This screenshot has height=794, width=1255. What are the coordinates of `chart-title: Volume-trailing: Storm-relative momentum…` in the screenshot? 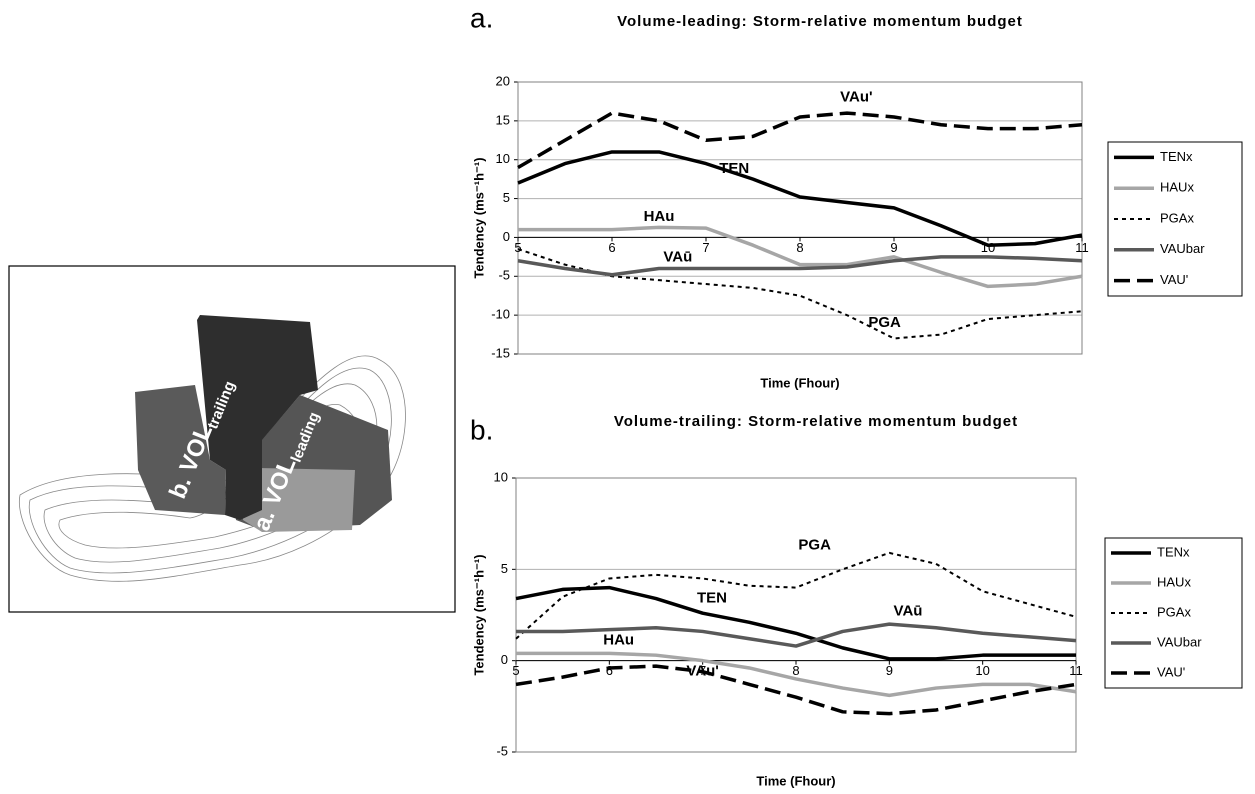 It's located at (816, 421).